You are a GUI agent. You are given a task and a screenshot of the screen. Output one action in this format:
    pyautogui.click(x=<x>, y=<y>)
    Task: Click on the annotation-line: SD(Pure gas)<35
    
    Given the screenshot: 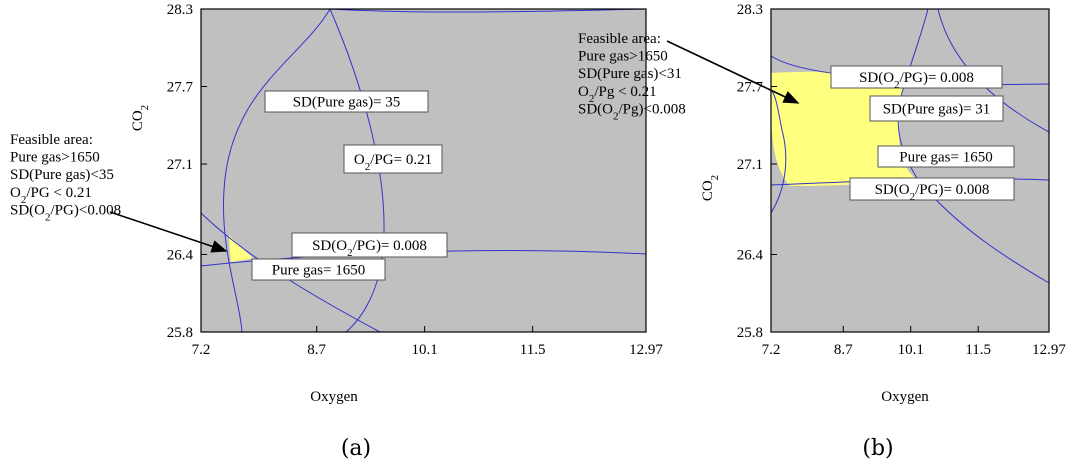 What is the action you would take?
    pyautogui.click(x=62, y=175)
    